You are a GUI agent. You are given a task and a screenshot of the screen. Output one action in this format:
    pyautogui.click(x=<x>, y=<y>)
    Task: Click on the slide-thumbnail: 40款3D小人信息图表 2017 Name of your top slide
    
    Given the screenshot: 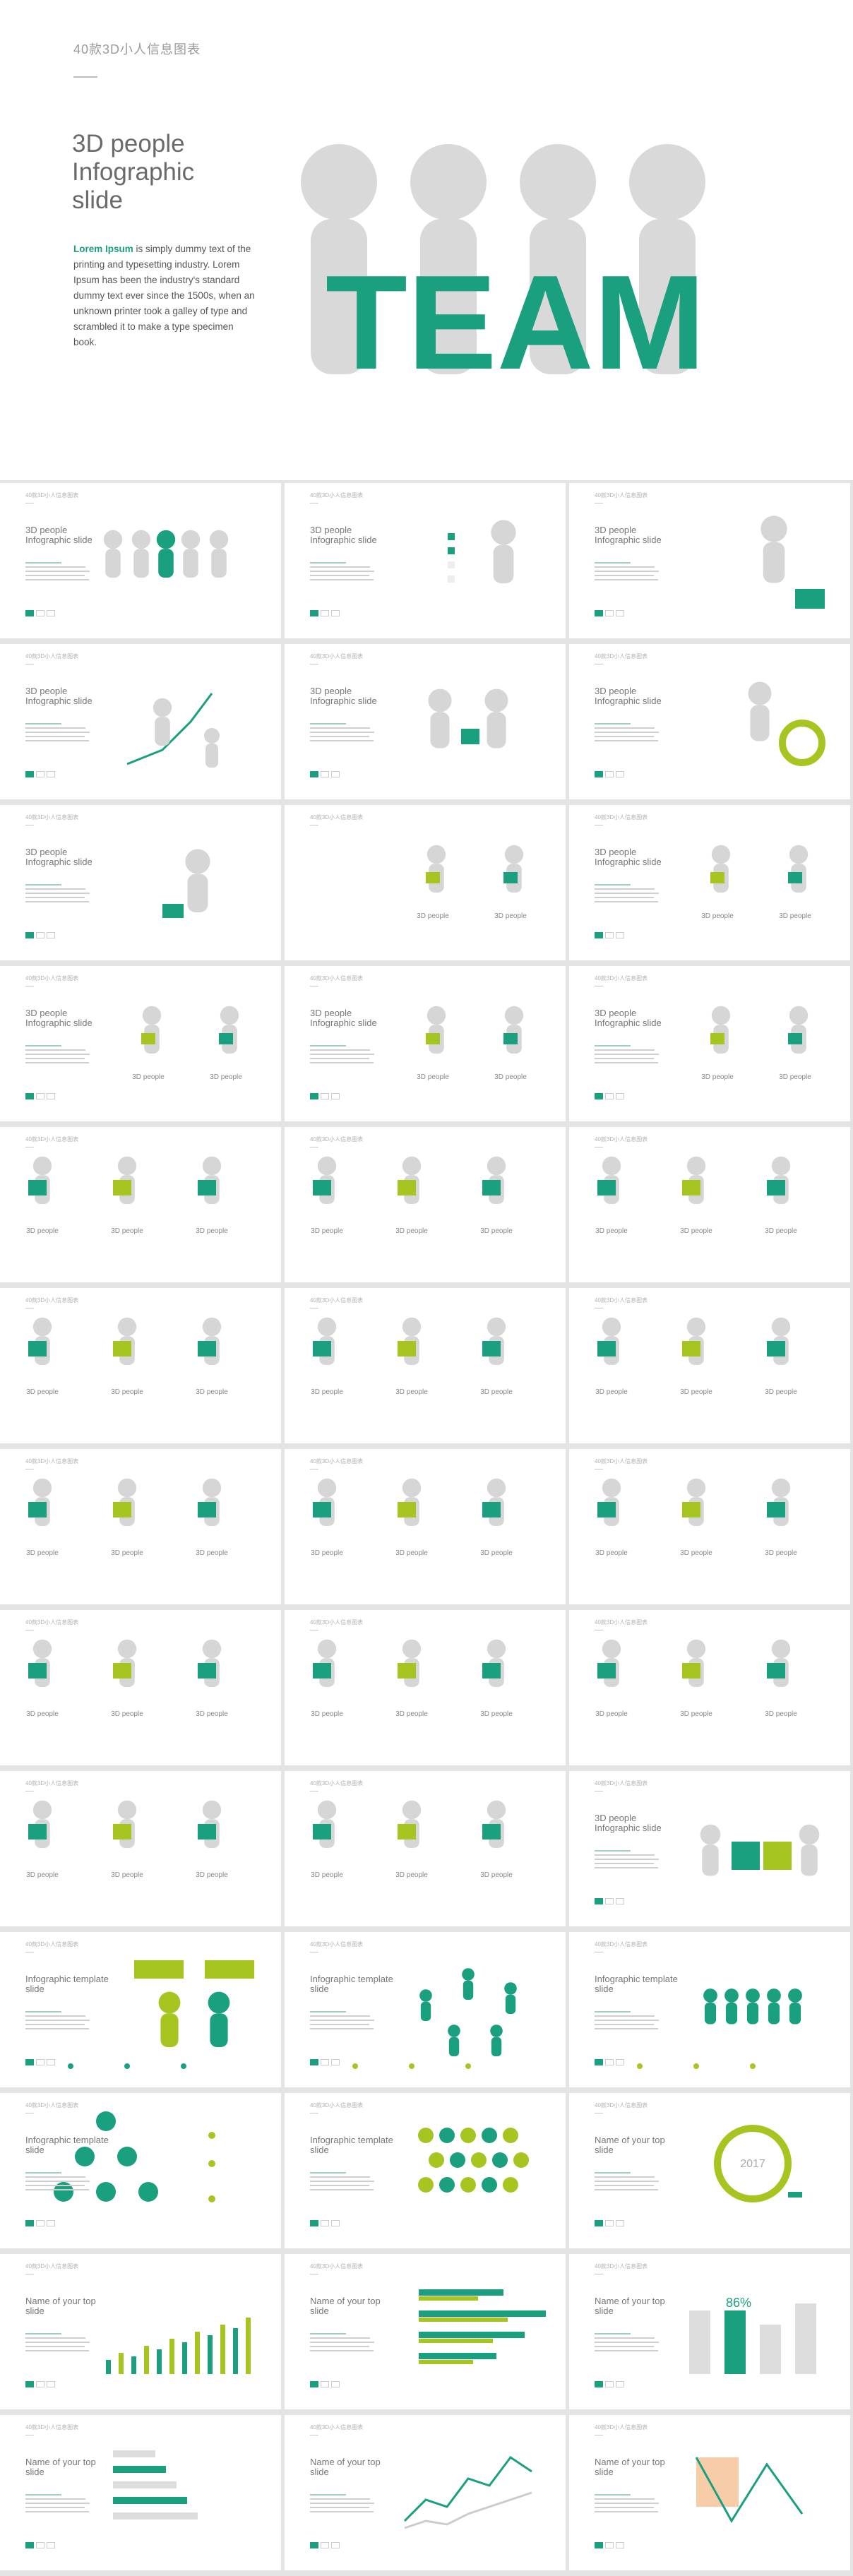 What is the action you would take?
    pyautogui.click(x=709, y=2170)
    